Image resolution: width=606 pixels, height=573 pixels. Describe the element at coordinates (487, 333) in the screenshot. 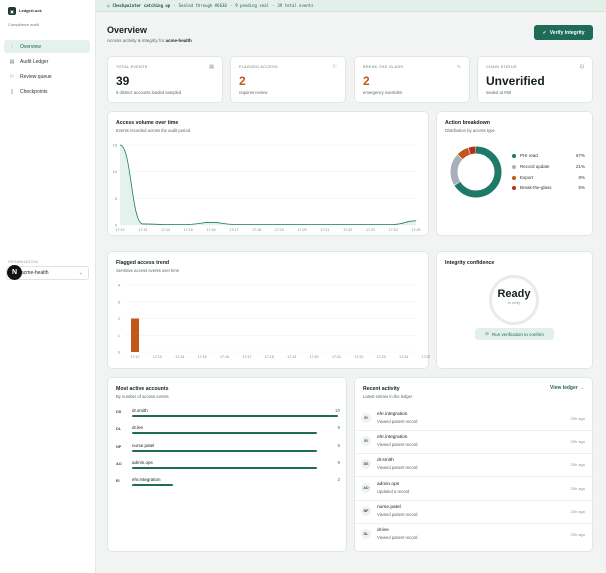

I see `shield-icon: ⊙` at that location.